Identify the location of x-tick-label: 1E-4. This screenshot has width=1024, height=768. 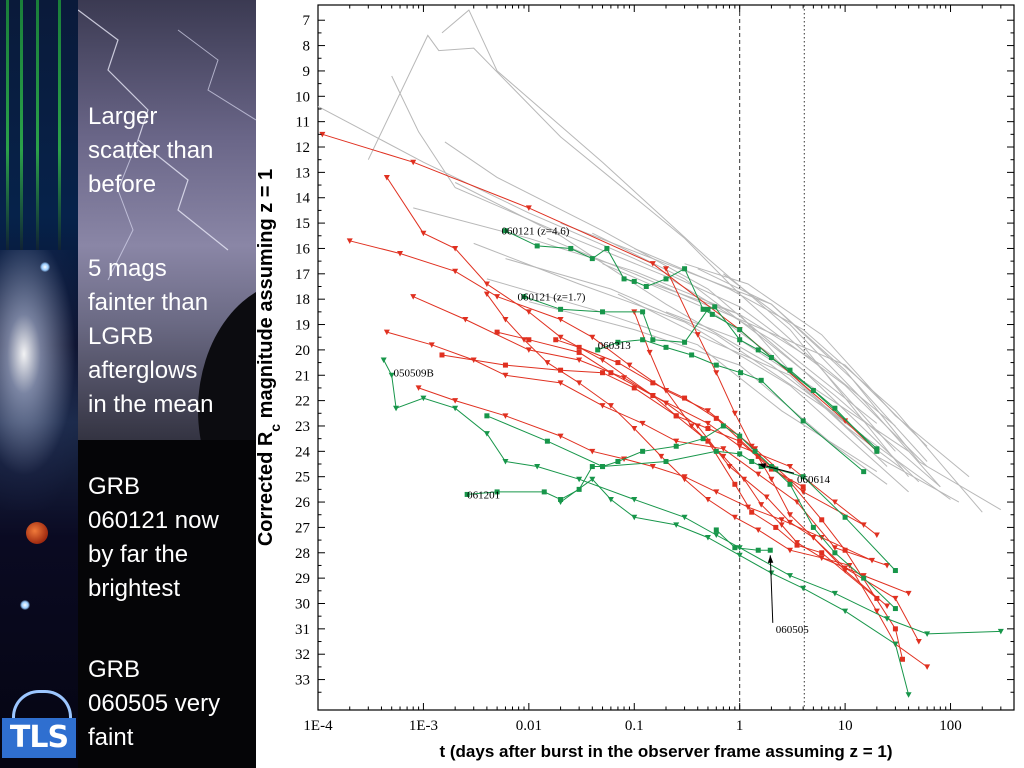
(318, 726).